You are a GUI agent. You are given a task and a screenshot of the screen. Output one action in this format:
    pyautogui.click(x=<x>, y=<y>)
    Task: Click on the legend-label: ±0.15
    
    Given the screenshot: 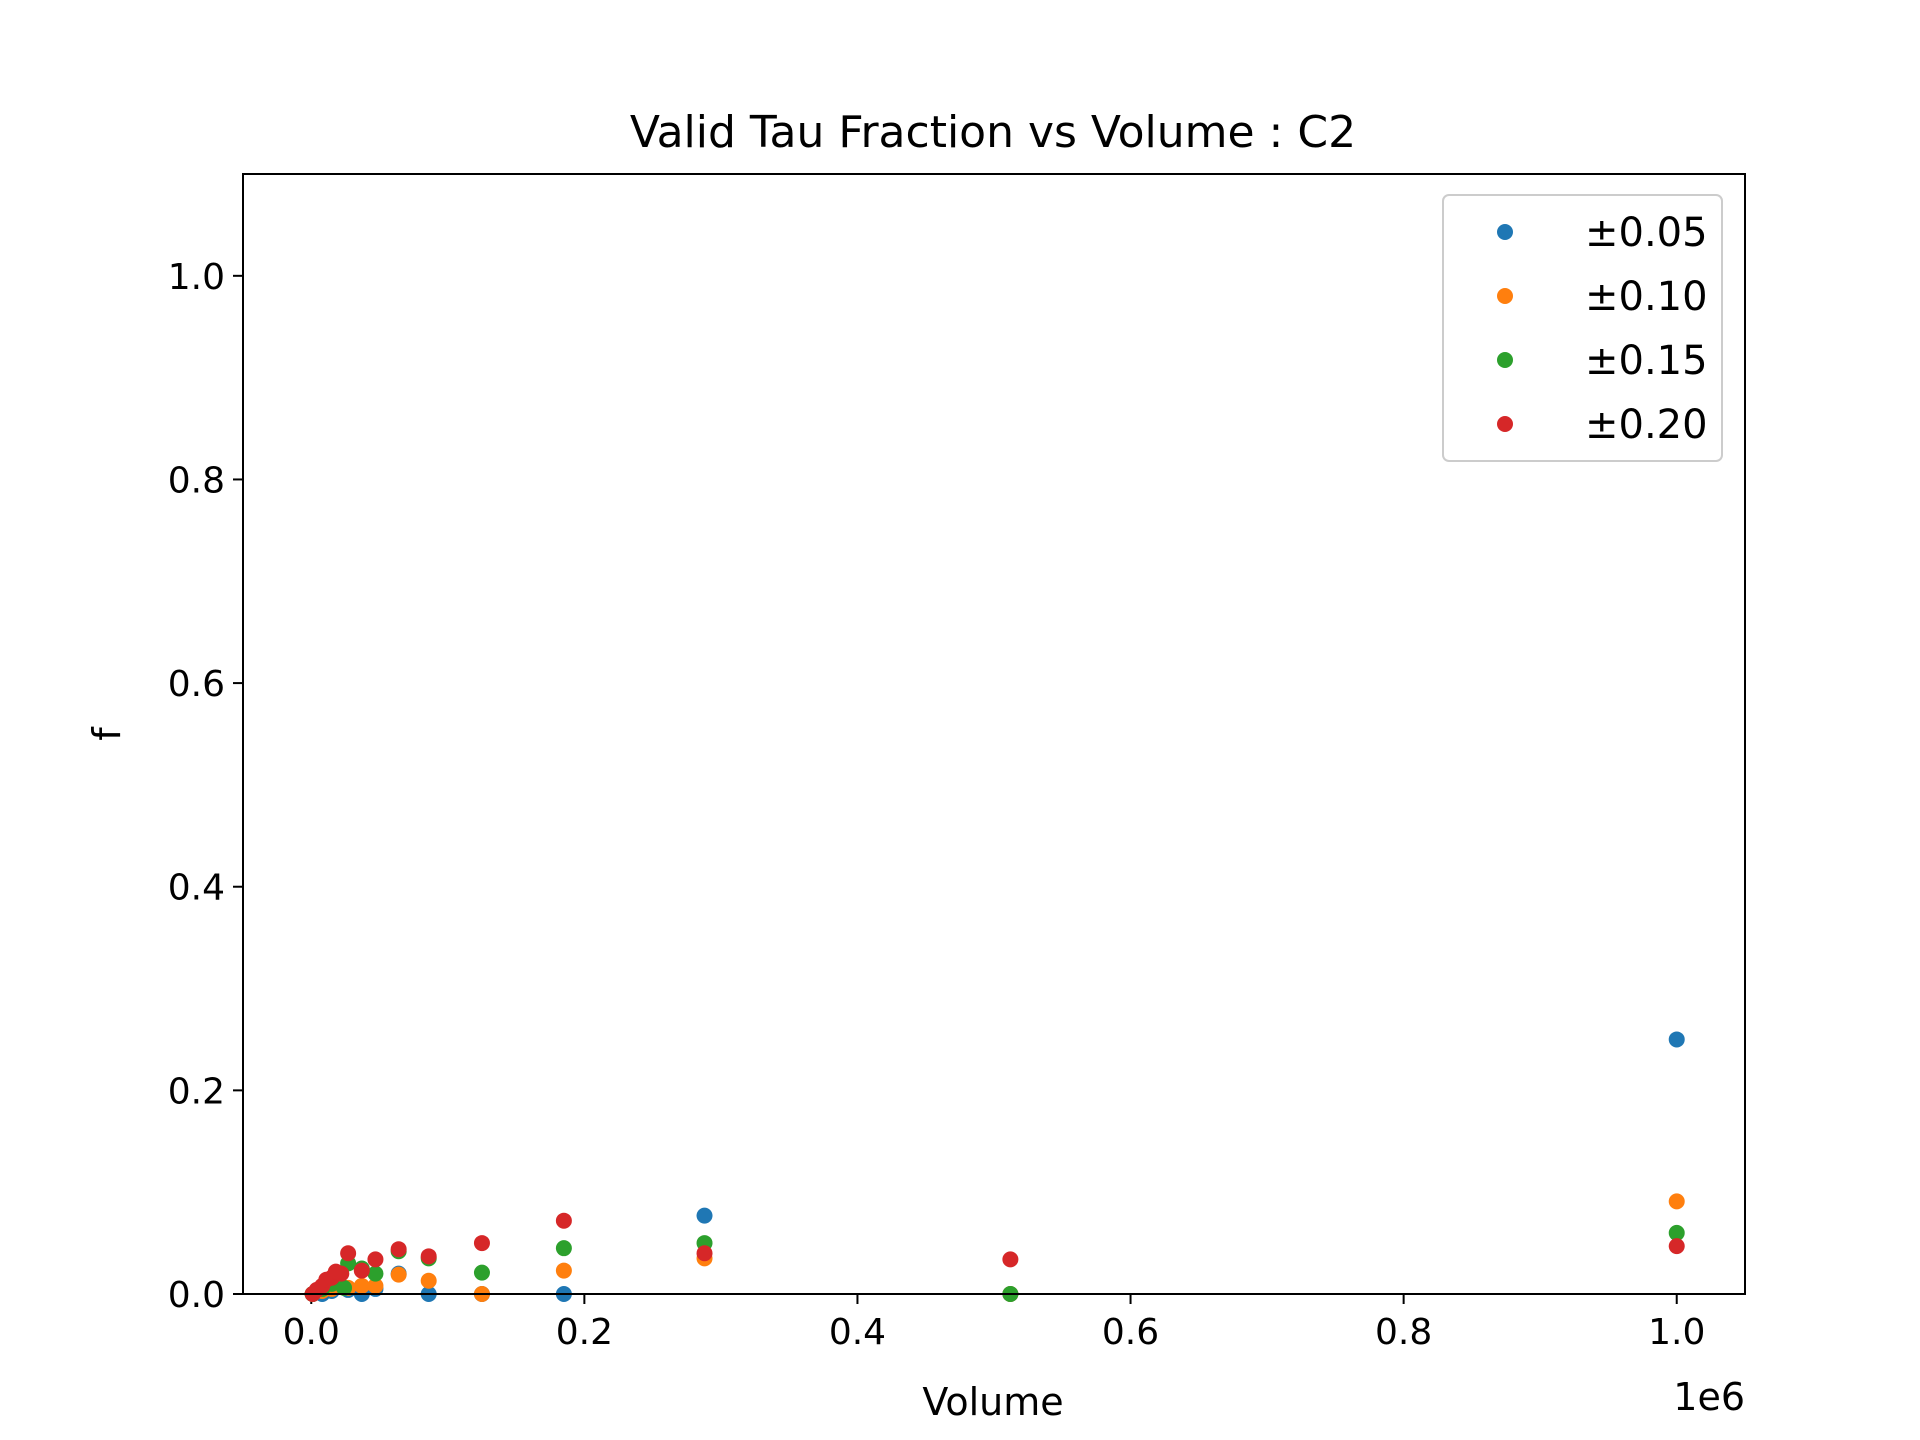 What is the action you would take?
    pyautogui.click(x=1646, y=361)
    